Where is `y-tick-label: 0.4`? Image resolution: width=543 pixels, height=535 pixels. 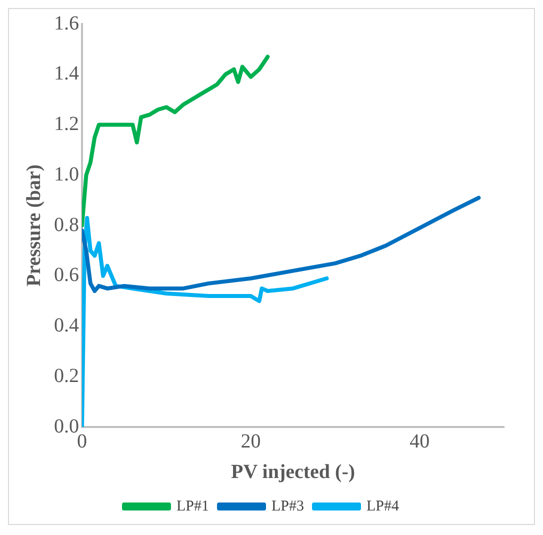
y-tick-label: 0.4 is located at coordinates (66, 325).